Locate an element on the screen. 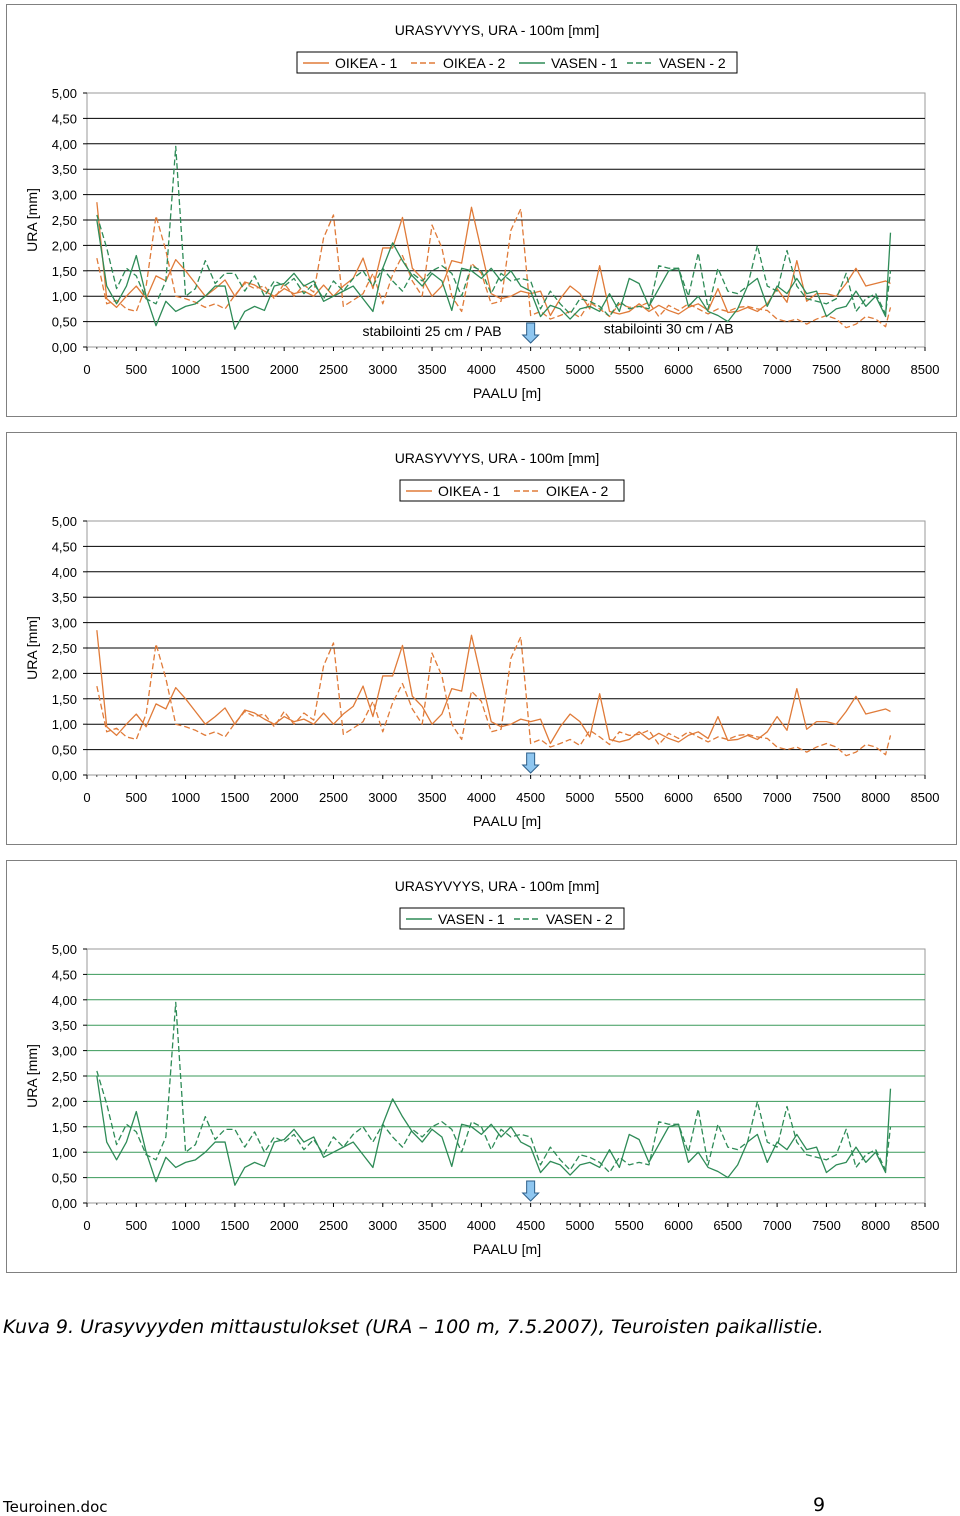 This screenshot has width=960, height=1516. x-tick-label: 7500 is located at coordinates (826, 1225).